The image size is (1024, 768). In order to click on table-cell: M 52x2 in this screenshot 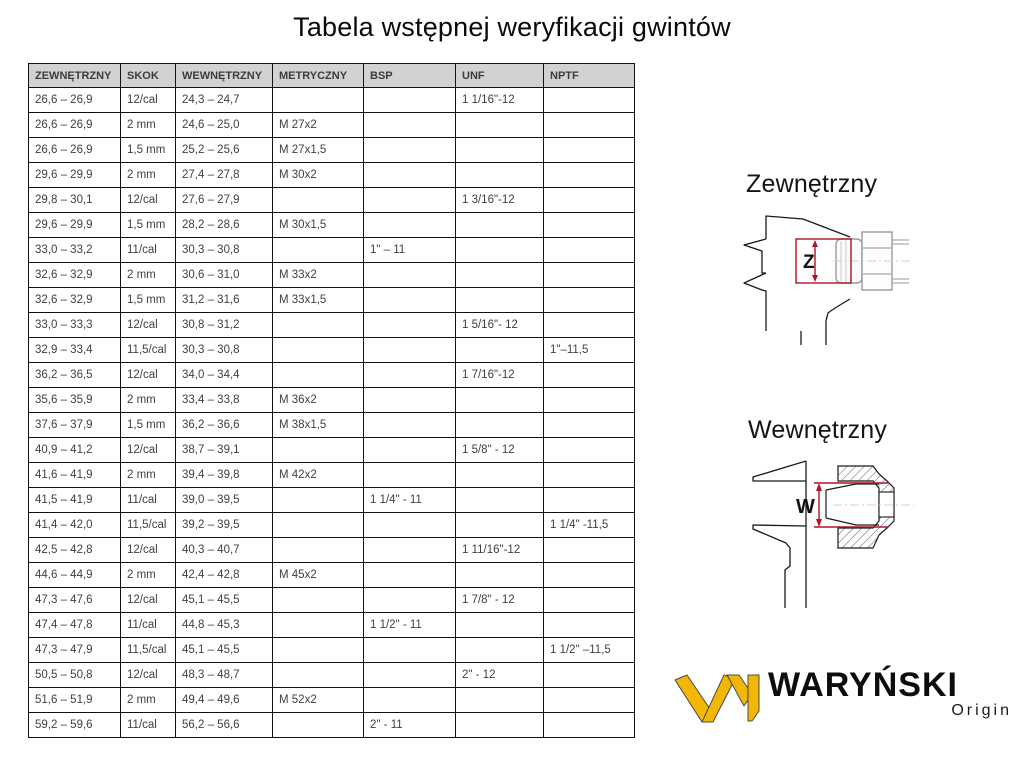, I will do `click(318, 700)`.